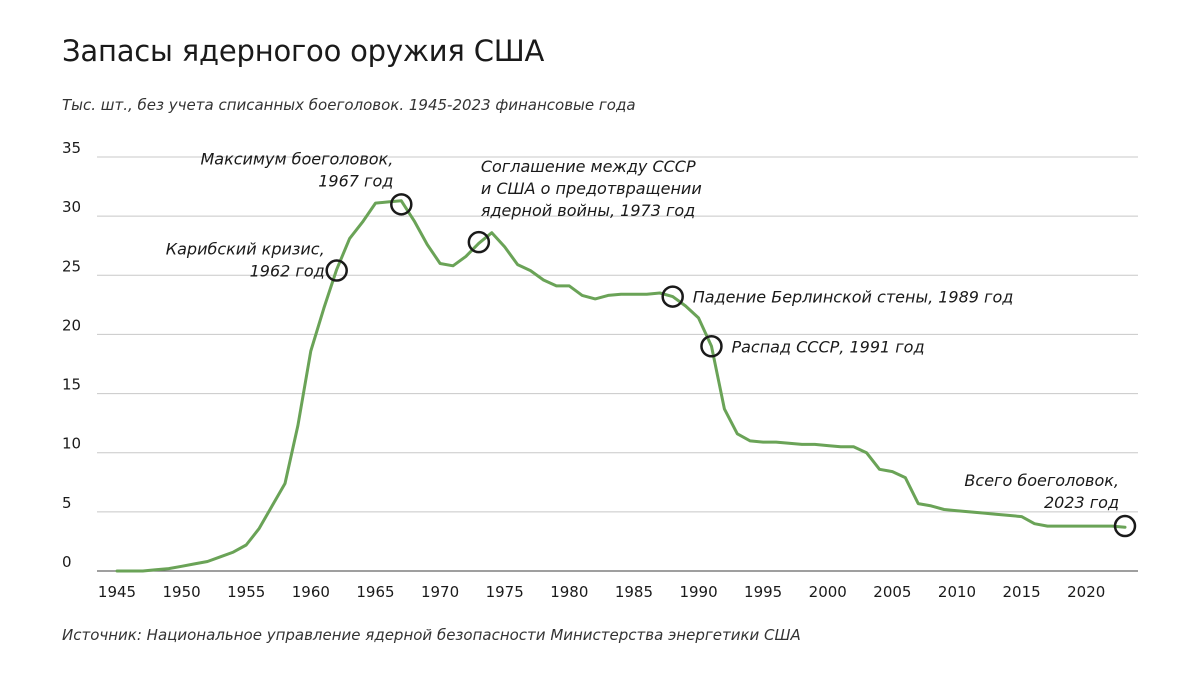 Image resolution: width=1200 pixels, height=676 pixels. Describe the element at coordinates (71, 355) in the screenshot. I see `y-axis-ticks: 0 5 10 15 20 25 30 35` at that location.